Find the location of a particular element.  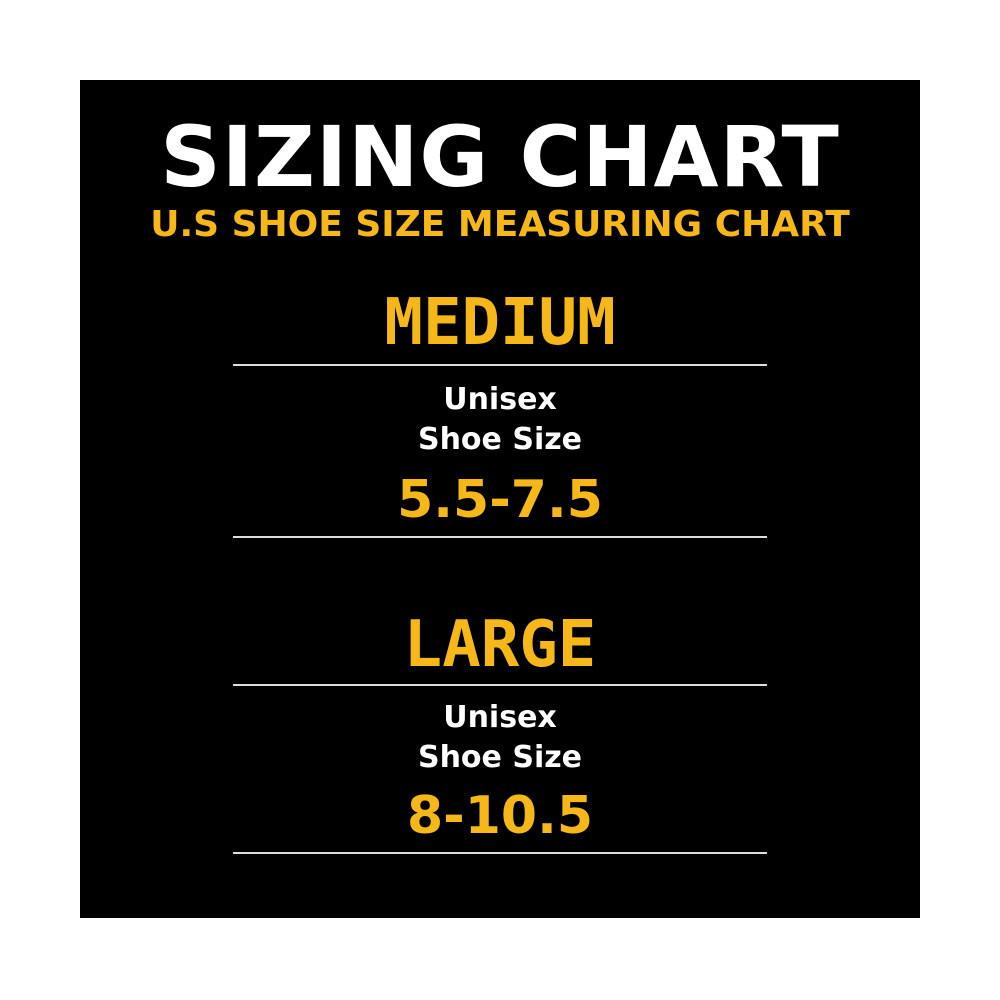

title: SIZING CHART is located at coordinates (500, 157).